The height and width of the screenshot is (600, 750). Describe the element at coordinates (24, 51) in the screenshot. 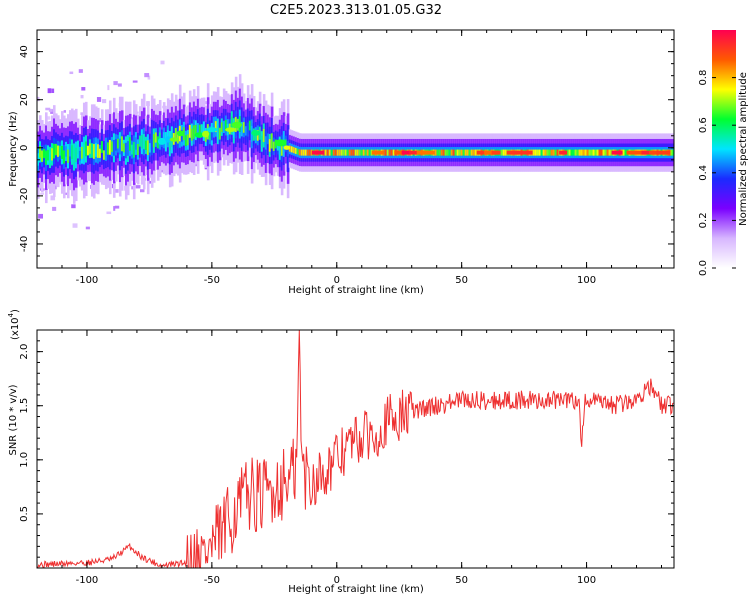

I see `y-tick-label: 40` at that location.